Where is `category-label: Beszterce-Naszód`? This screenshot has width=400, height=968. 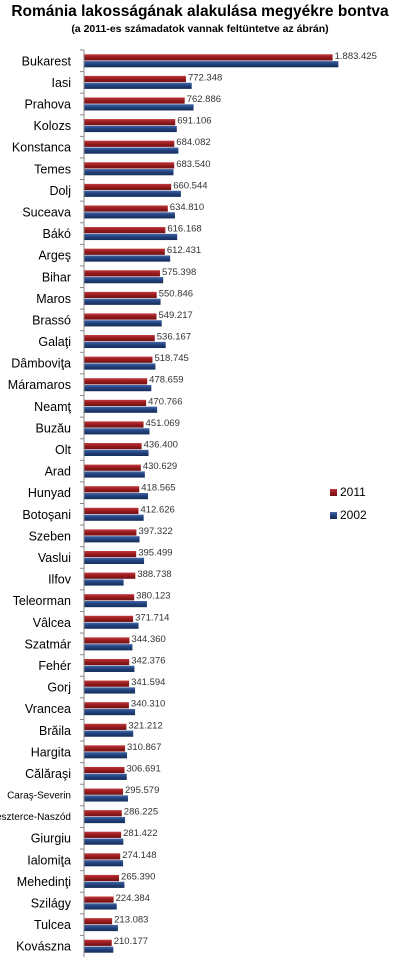
category-label: Beszterce-Naszód is located at coordinates (35, 817).